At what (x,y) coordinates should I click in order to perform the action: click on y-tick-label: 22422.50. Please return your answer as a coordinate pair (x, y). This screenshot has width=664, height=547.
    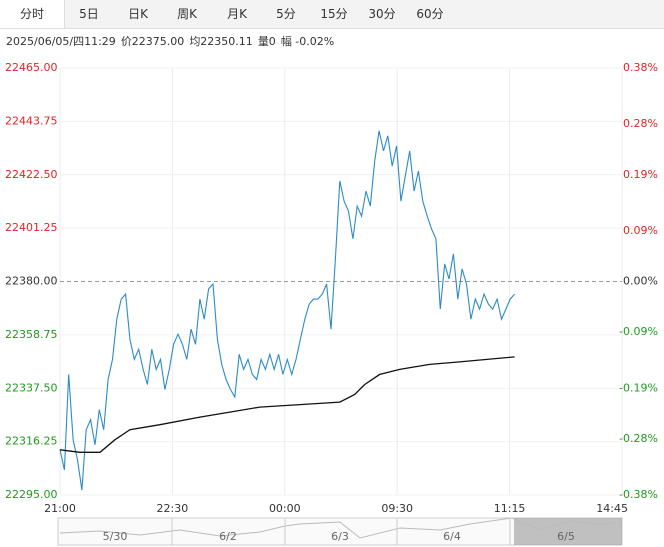
    Looking at the image, I should click on (31, 174).